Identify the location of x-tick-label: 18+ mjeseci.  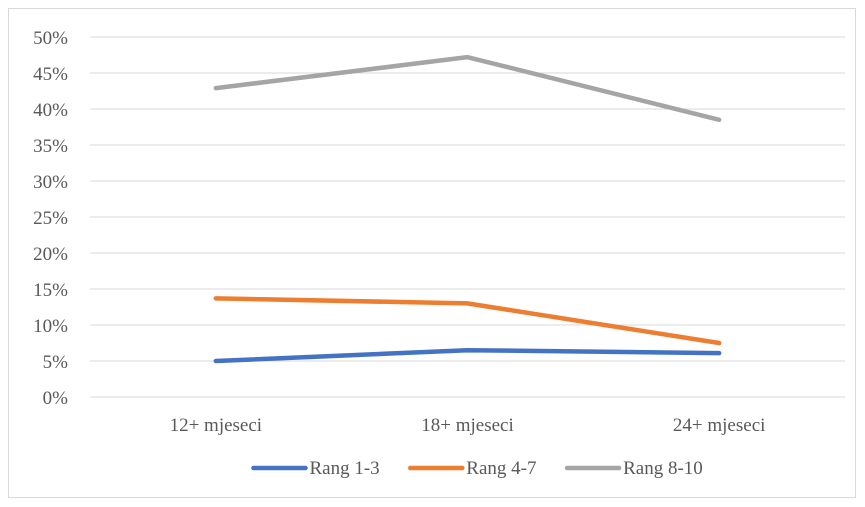
(467, 425).